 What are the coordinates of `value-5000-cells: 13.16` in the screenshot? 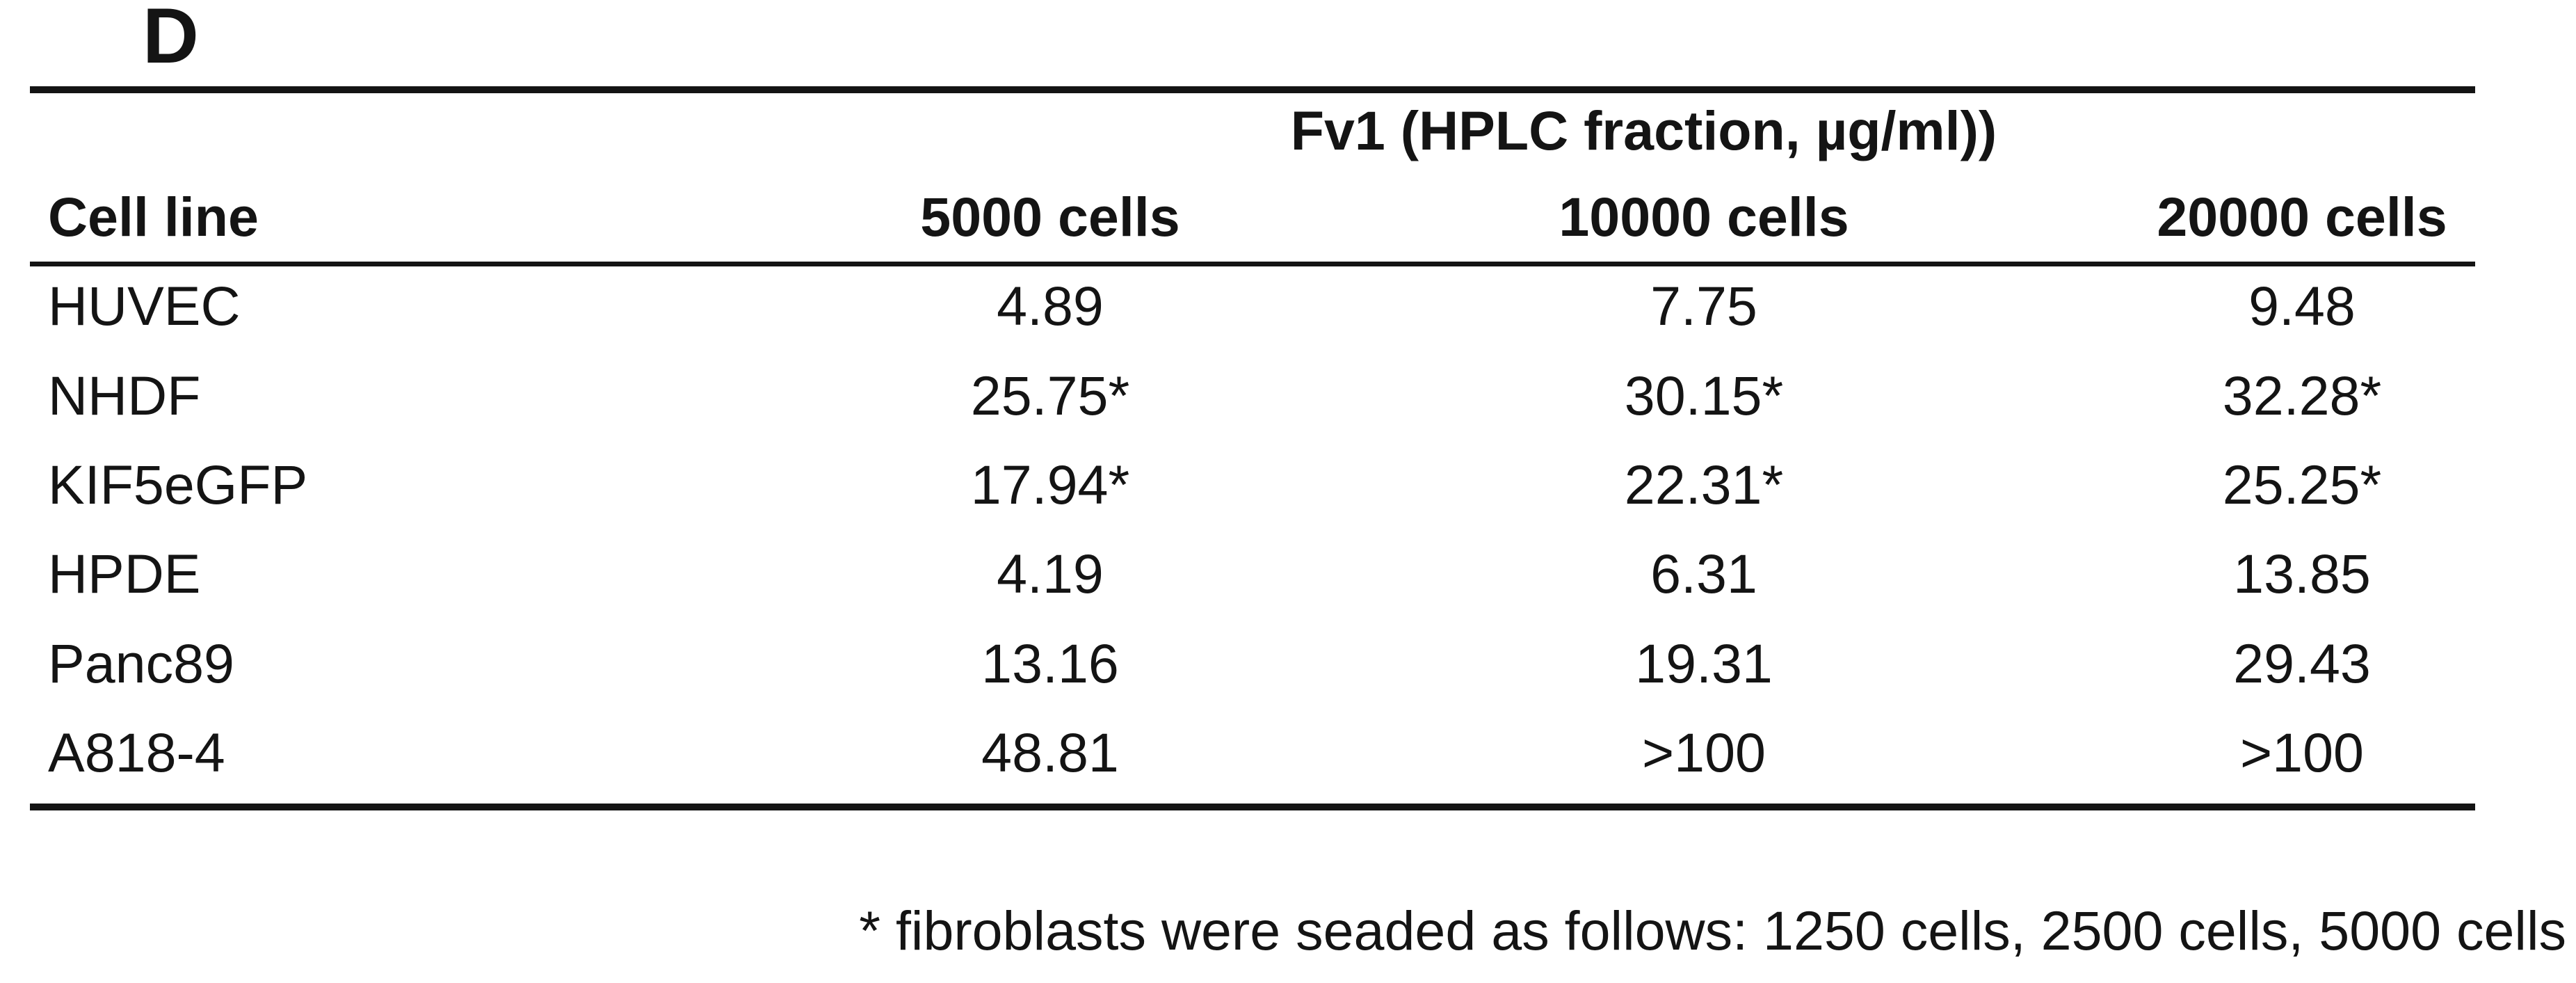 It's located at (1050, 663).